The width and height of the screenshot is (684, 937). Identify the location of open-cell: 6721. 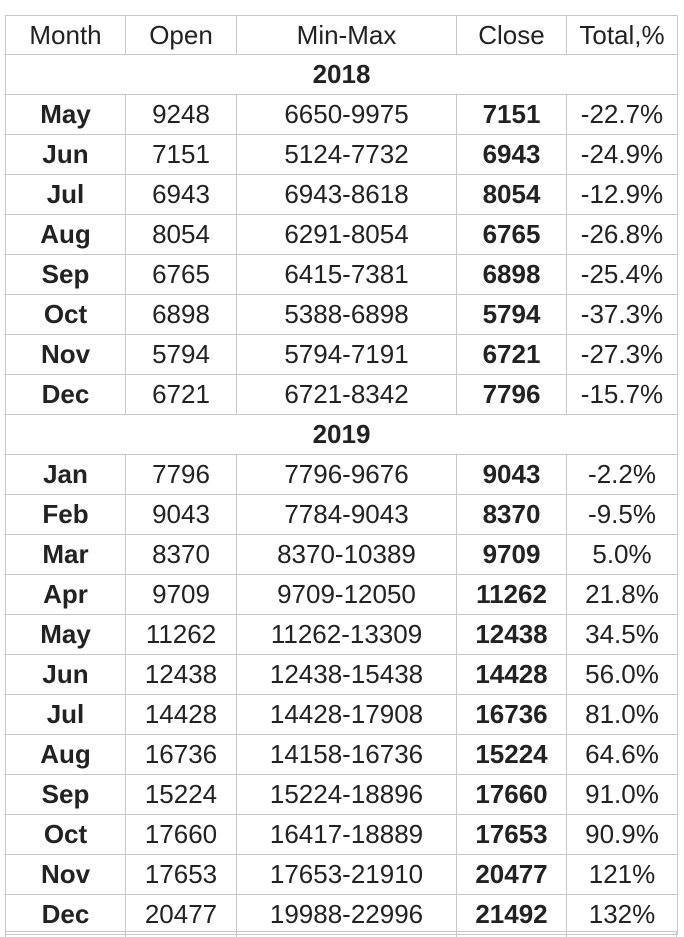
(181, 394).